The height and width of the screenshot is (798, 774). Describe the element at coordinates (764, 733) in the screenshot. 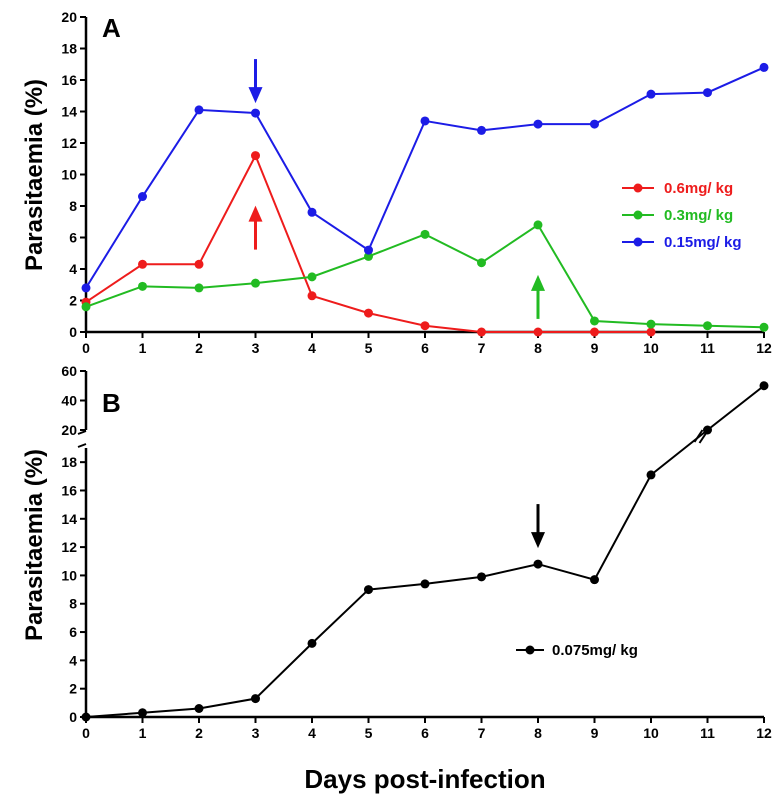

I see `panel-b-x-tick-label: 12` at that location.